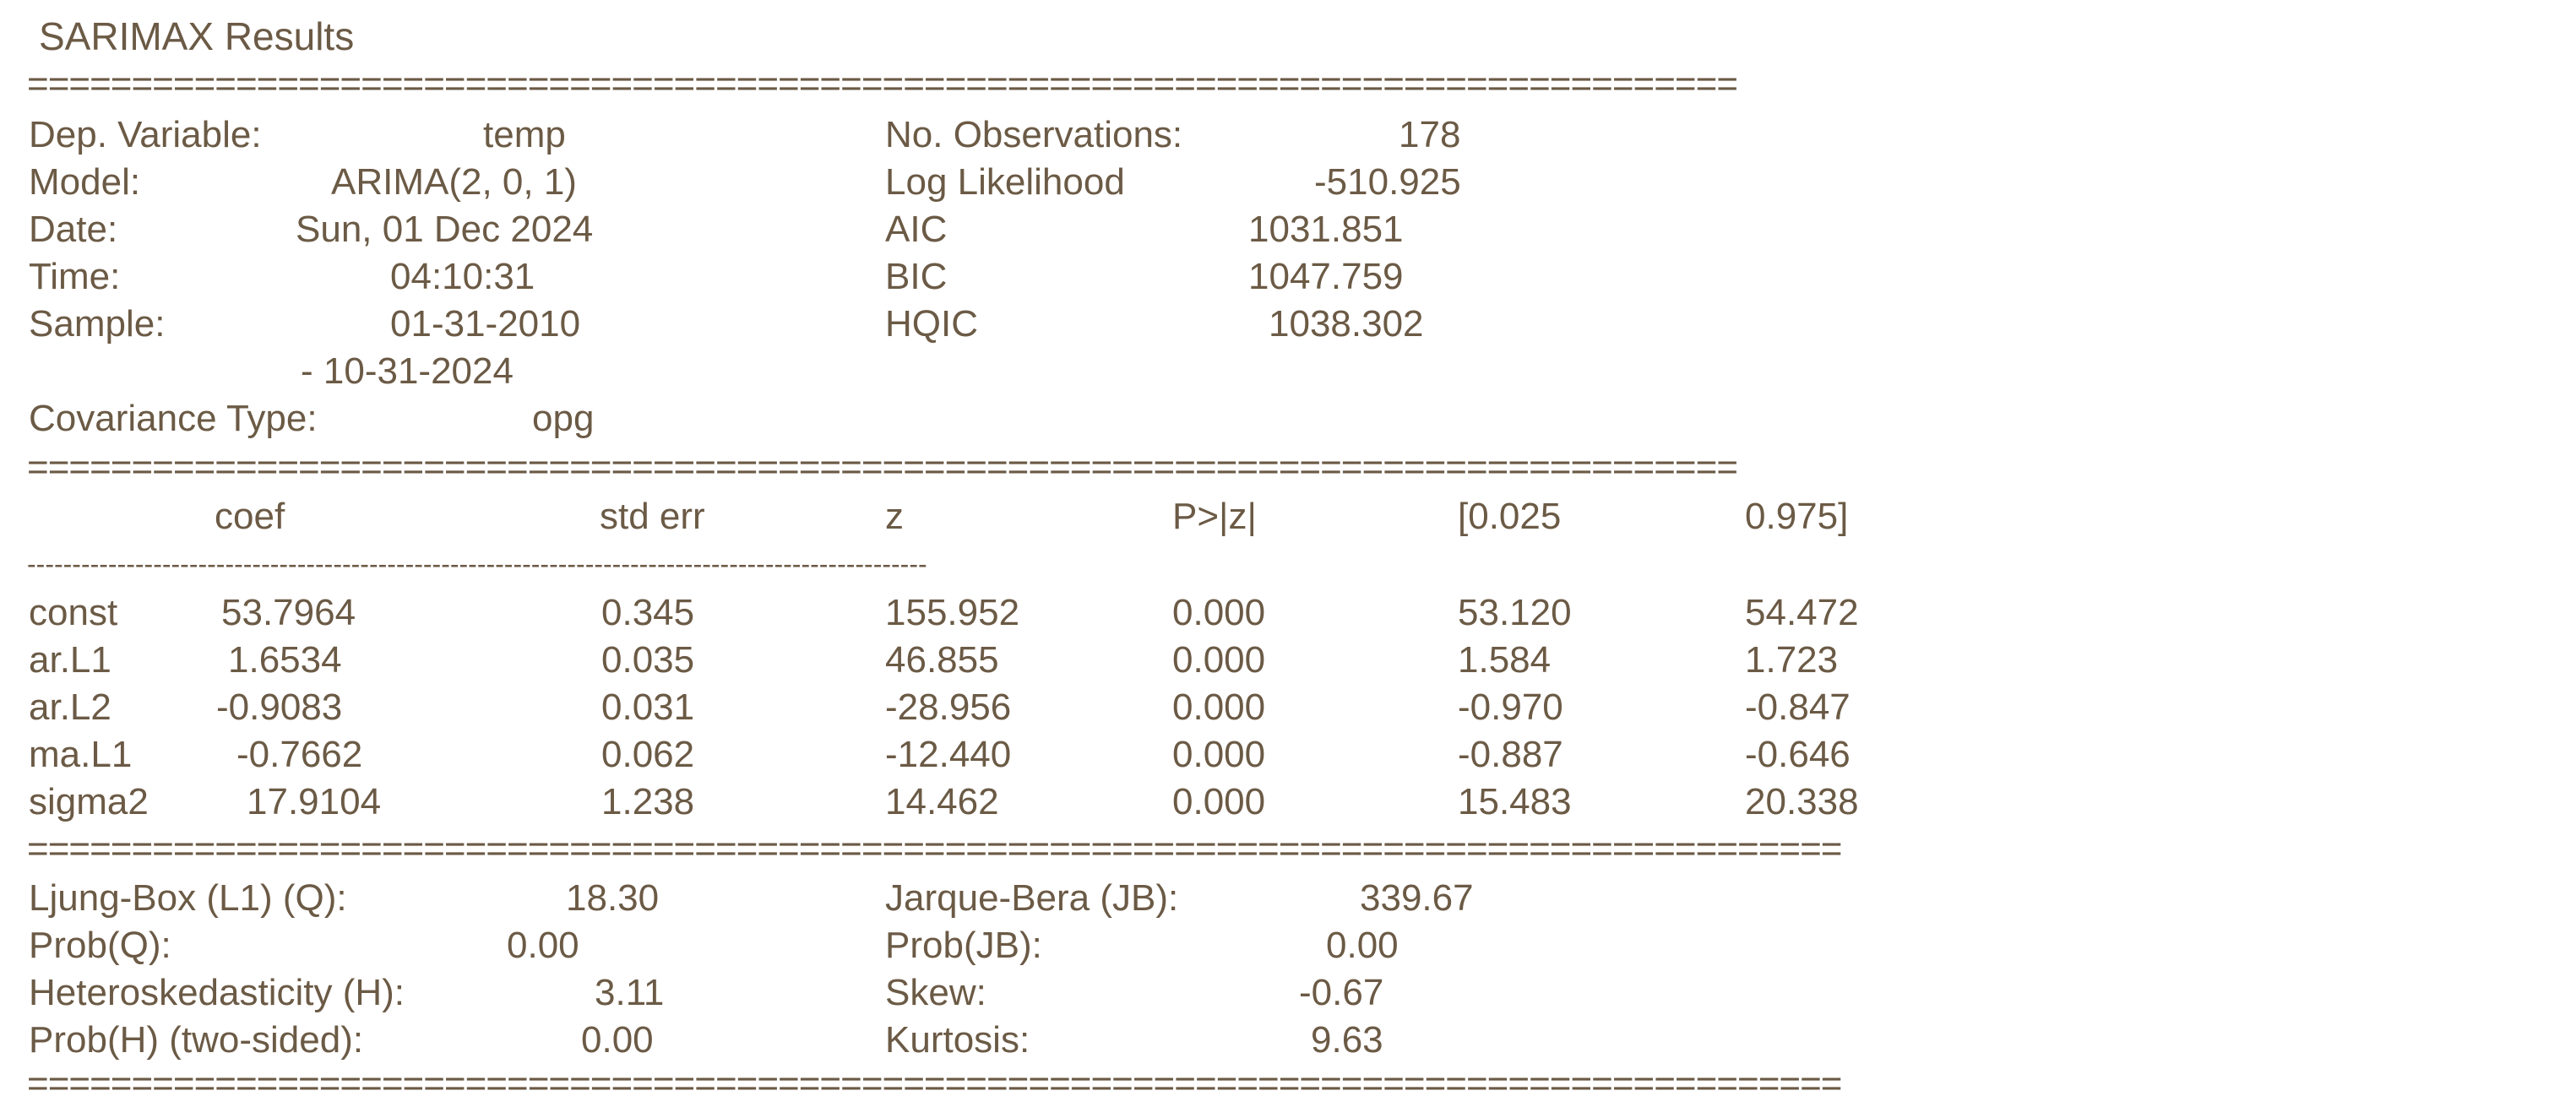 The width and height of the screenshot is (2576, 1107). What do you see at coordinates (957, 1040) in the screenshot?
I see `kurtosis-label: Kurtosis:` at bounding box center [957, 1040].